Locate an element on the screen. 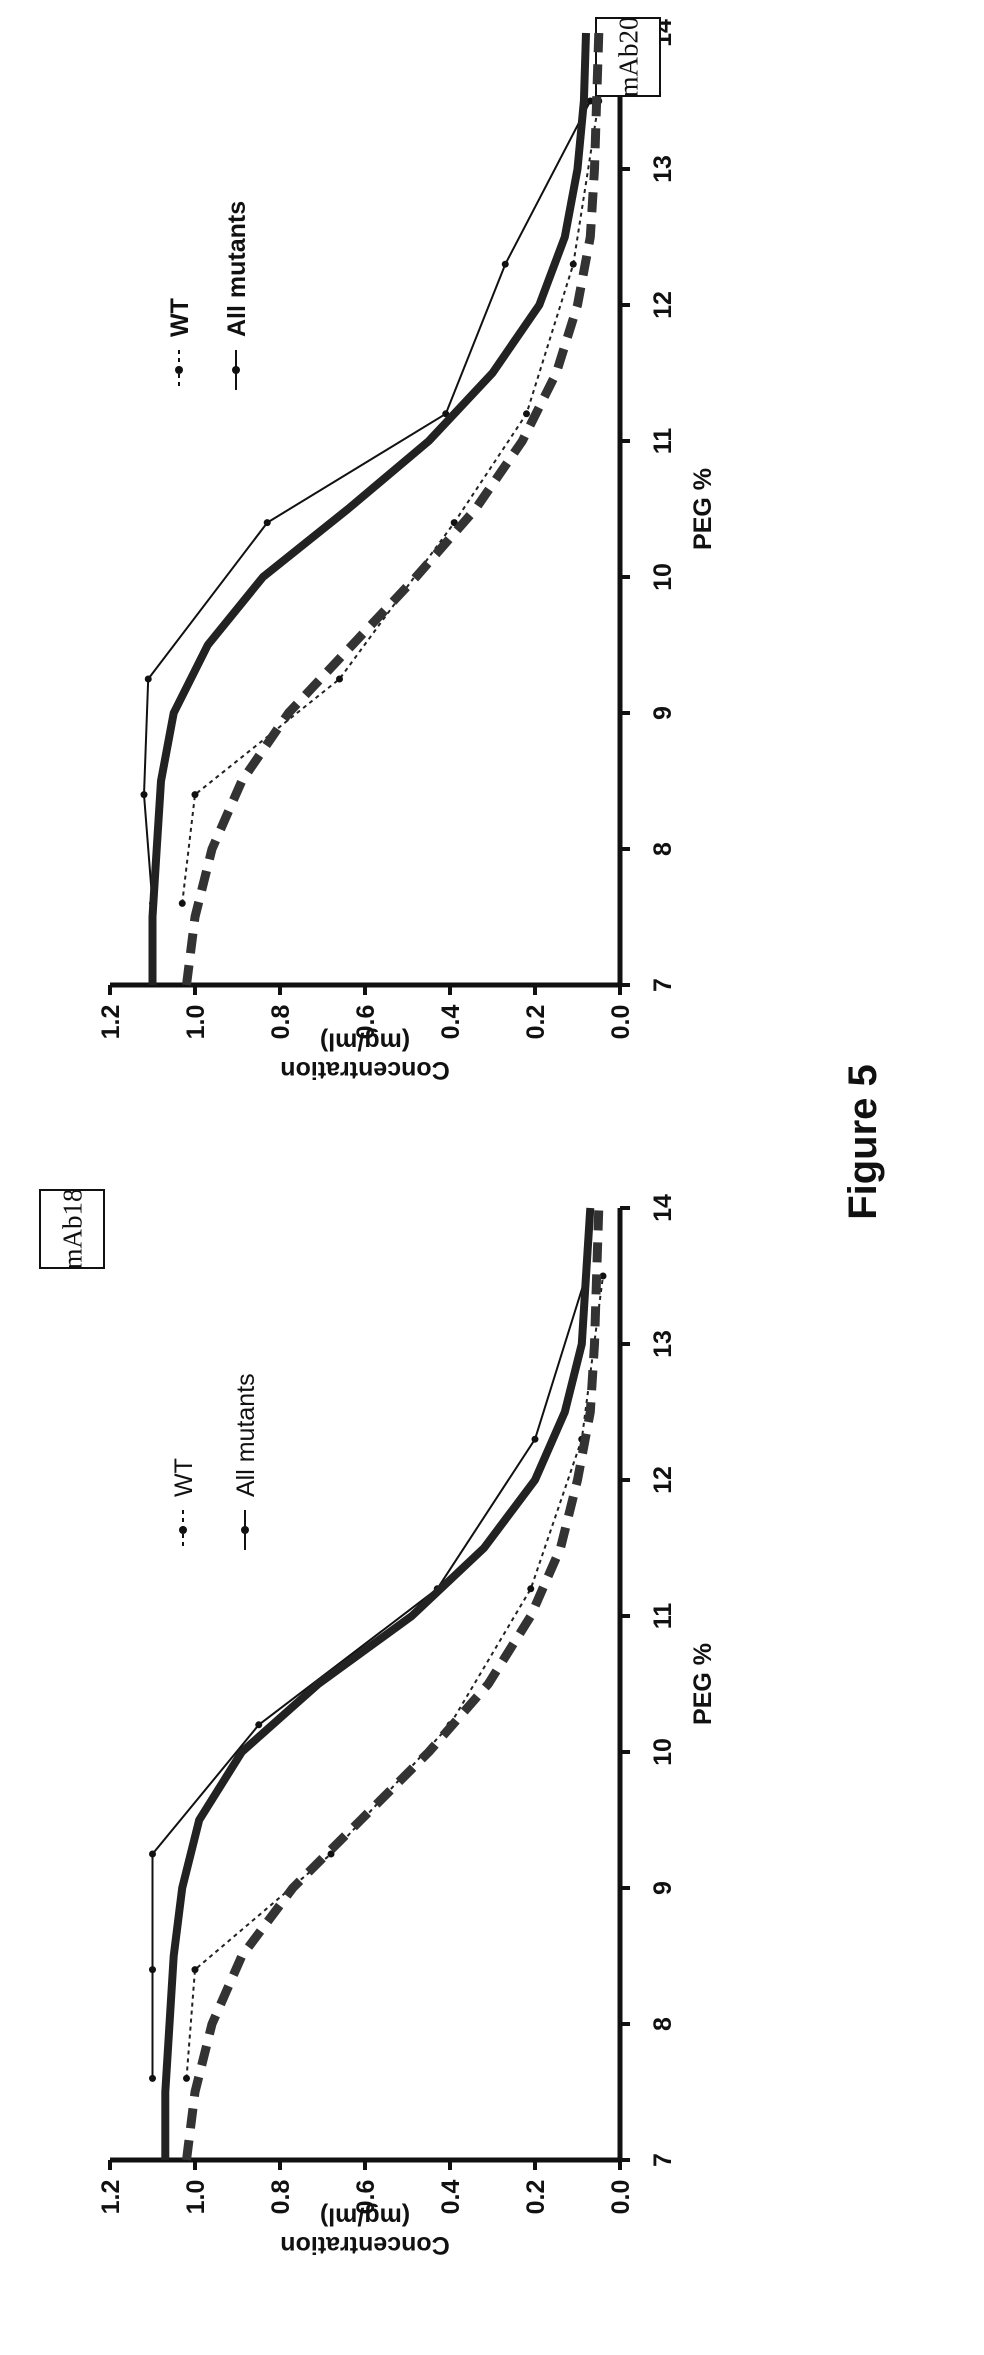 The width and height of the screenshot is (984, 2355). x-tick-label: 14 is located at coordinates (663, 1208).